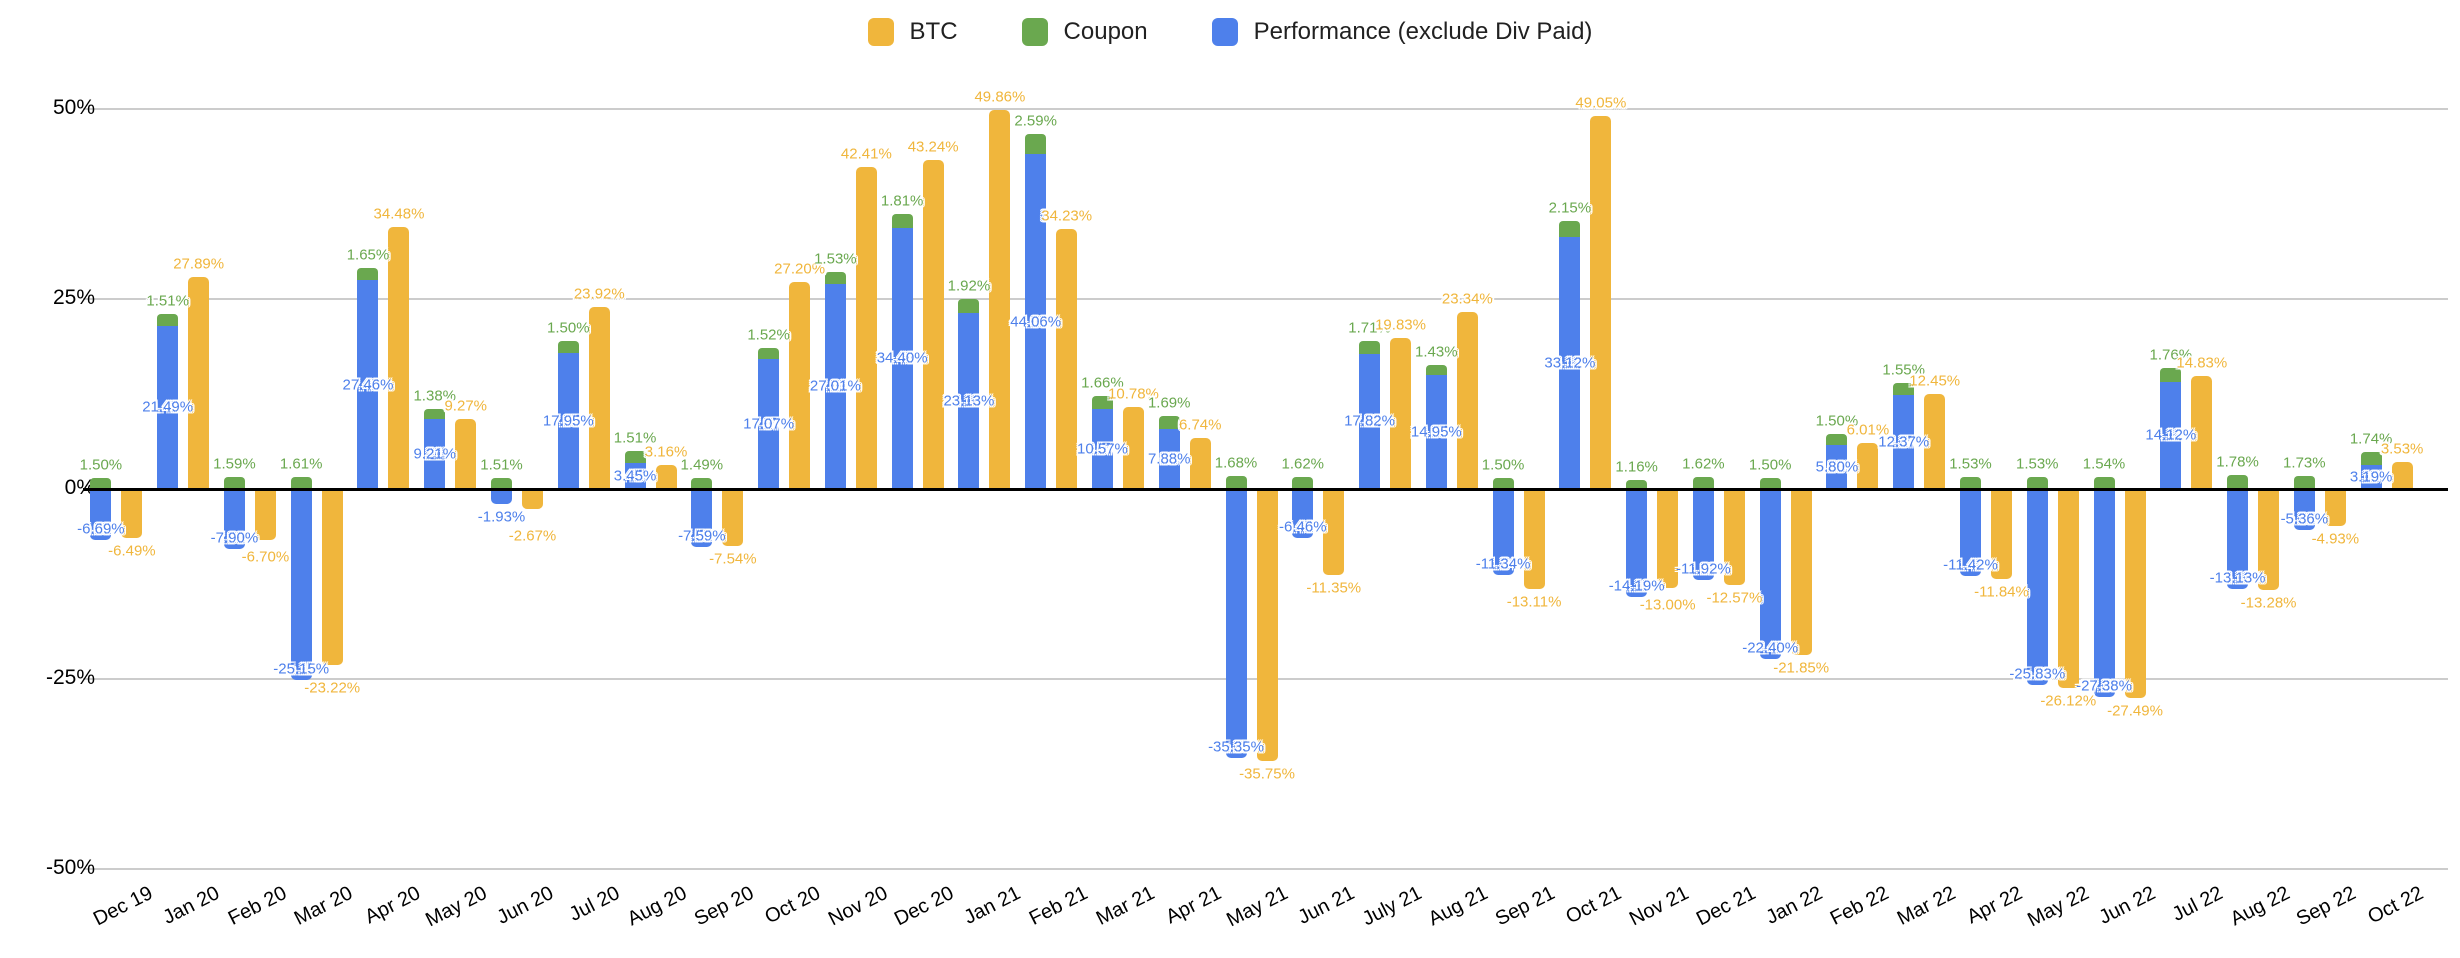 This screenshot has height=958, width=2460. Describe the element at coordinates (1200, 425) in the screenshot. I see `label-btc: 6.74%` at that location.